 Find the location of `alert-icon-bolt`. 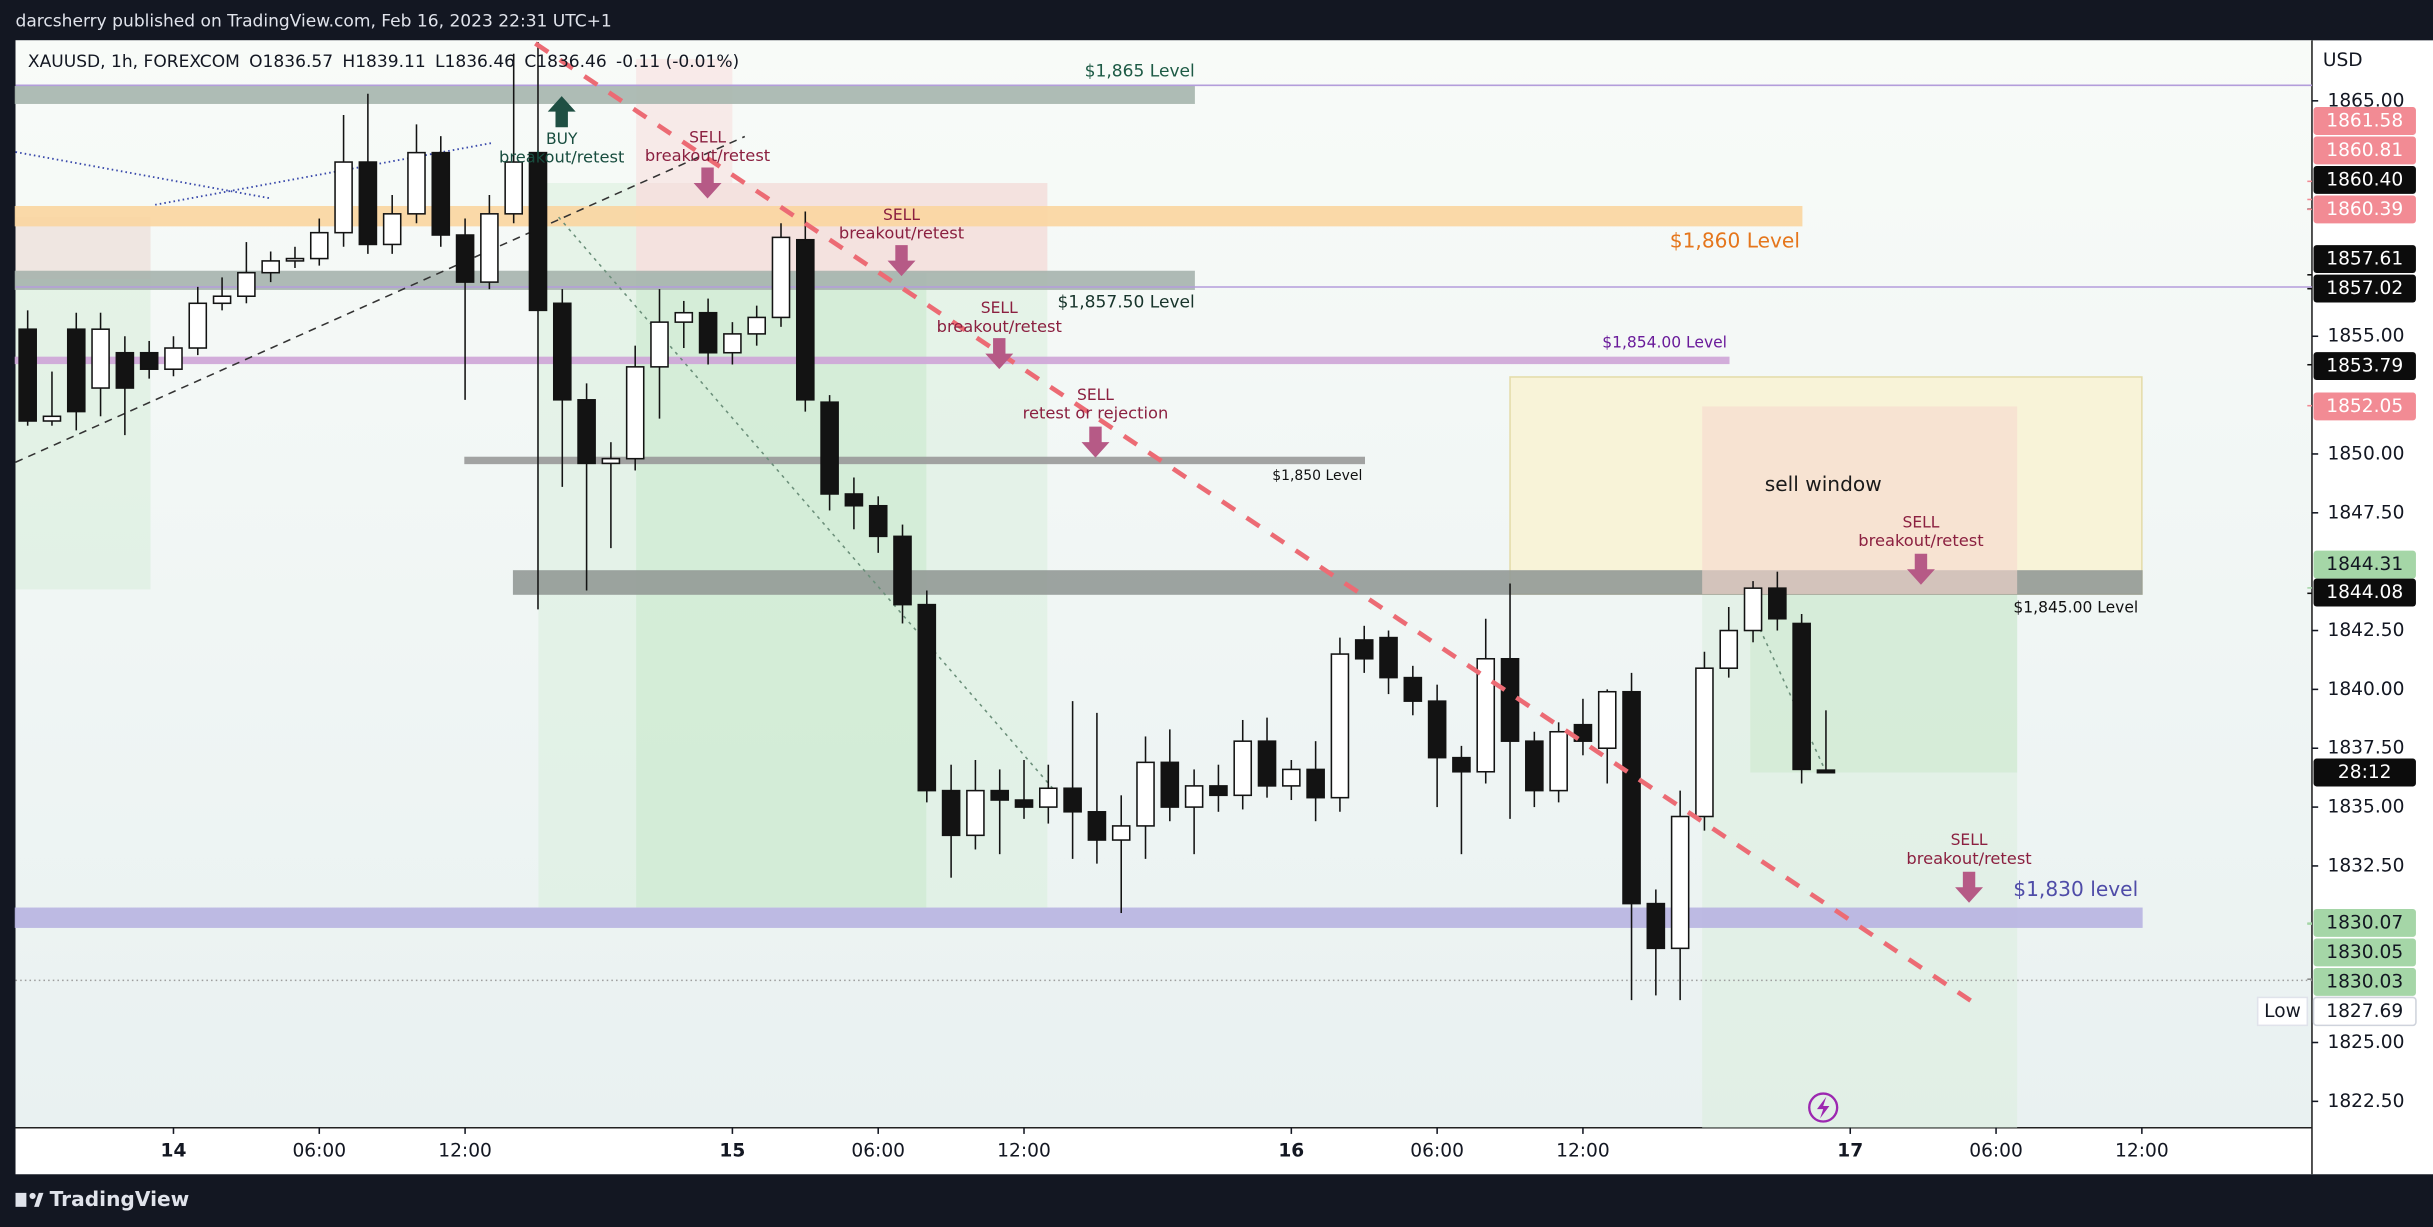

alert-icon-bolt is located at coordinates (1823, 1107).